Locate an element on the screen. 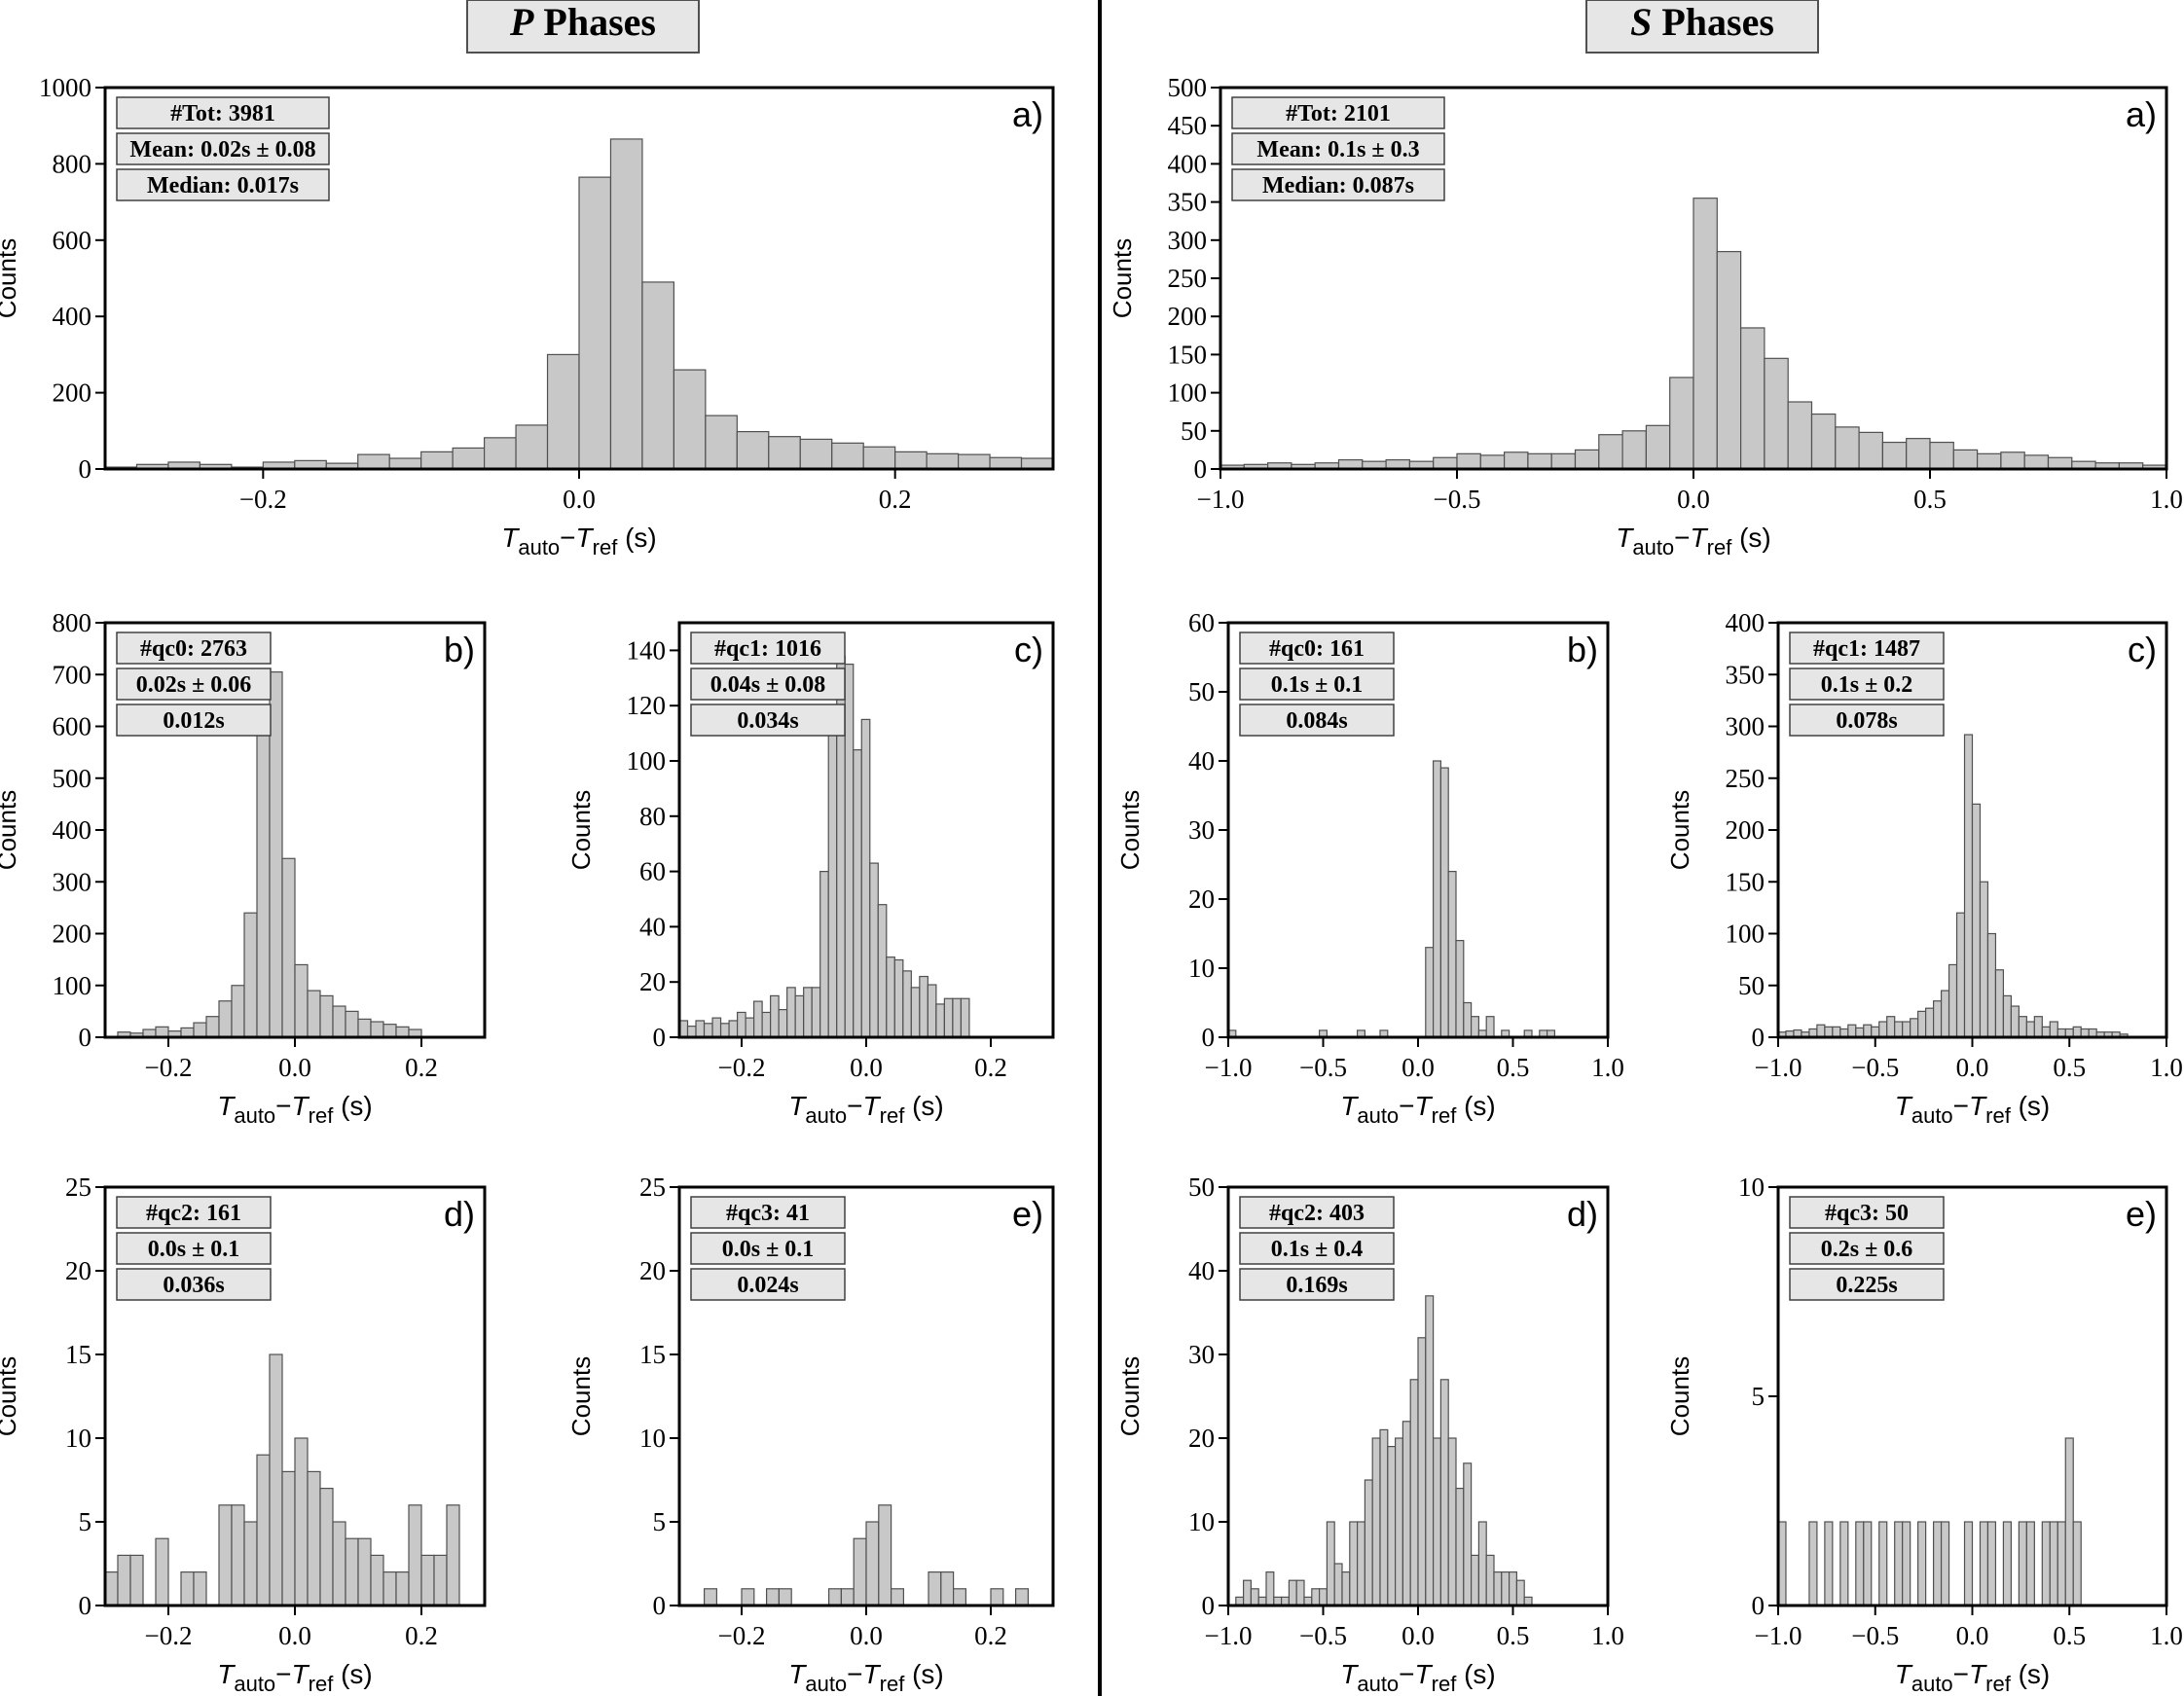  y-tick-label: 450 is located at coordinates (1188, 125).